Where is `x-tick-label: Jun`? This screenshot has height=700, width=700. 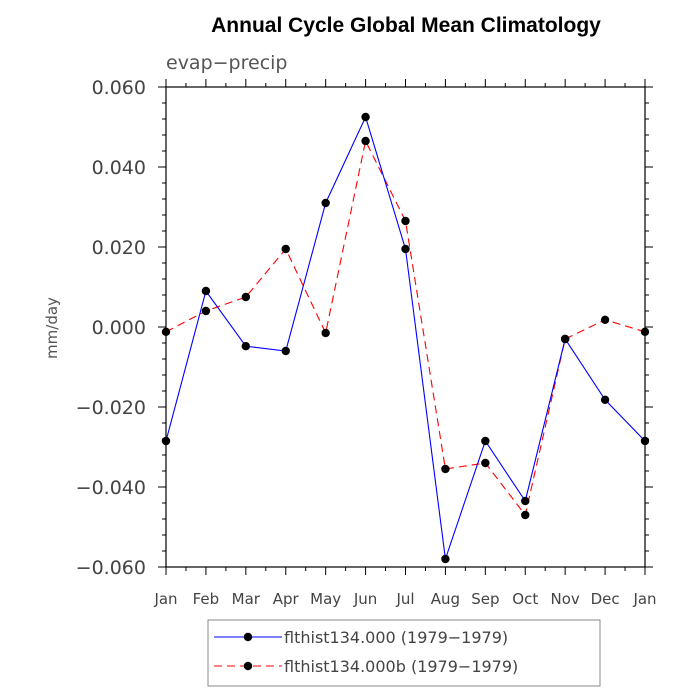
x-tick-label: Jun is located at coordinates (365, 599).